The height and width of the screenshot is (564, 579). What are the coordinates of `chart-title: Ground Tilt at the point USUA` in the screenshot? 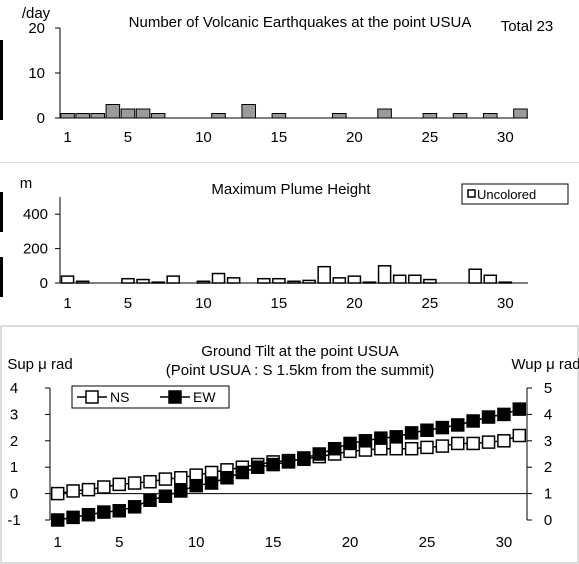 It's located at (300, 351).